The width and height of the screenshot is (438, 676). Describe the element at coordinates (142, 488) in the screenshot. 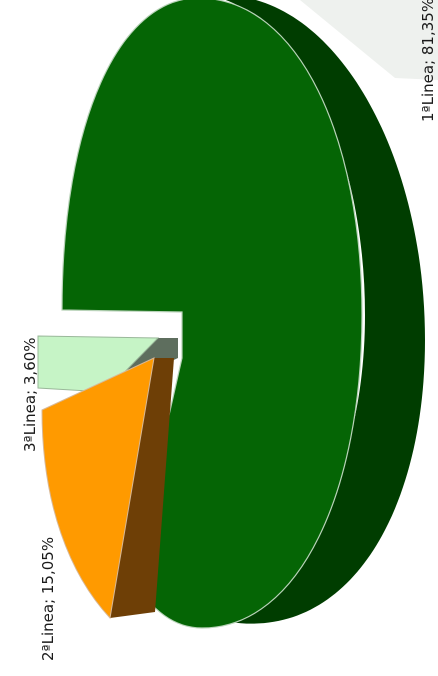

I see `slice-2-side` at that location.